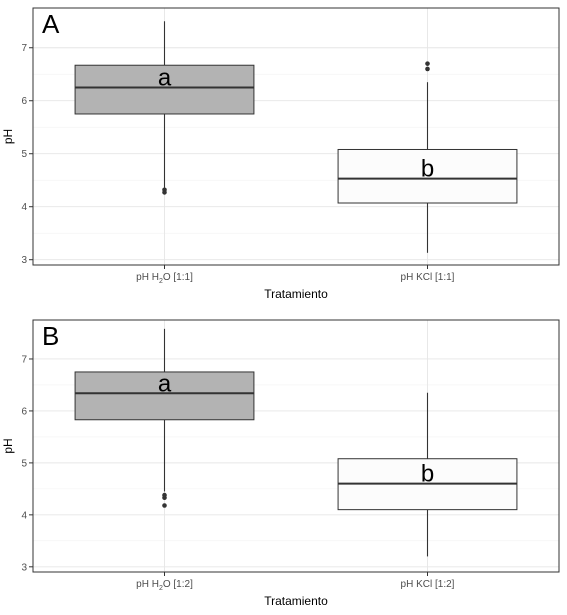 This screenshot has width=567, height=615. What do you see at coordinates (50, 336) in the screenshot?
I see `panel-label: B` at bounding box center [50, 336].